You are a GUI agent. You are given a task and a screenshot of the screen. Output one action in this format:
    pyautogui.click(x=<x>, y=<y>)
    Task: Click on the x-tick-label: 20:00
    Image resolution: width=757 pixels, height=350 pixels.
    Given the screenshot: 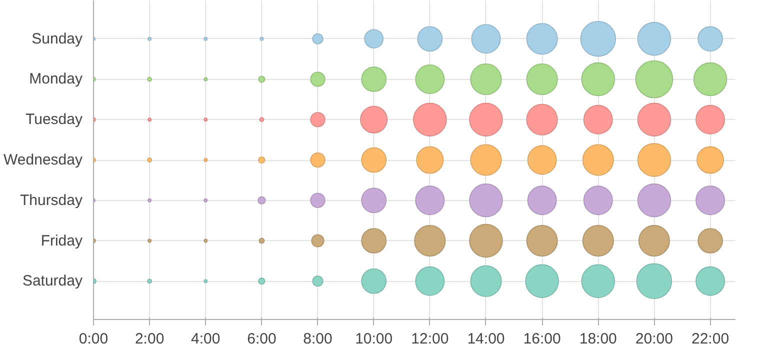 What is the action you would take?
    pyautogui.click(x=654, y=339)
    